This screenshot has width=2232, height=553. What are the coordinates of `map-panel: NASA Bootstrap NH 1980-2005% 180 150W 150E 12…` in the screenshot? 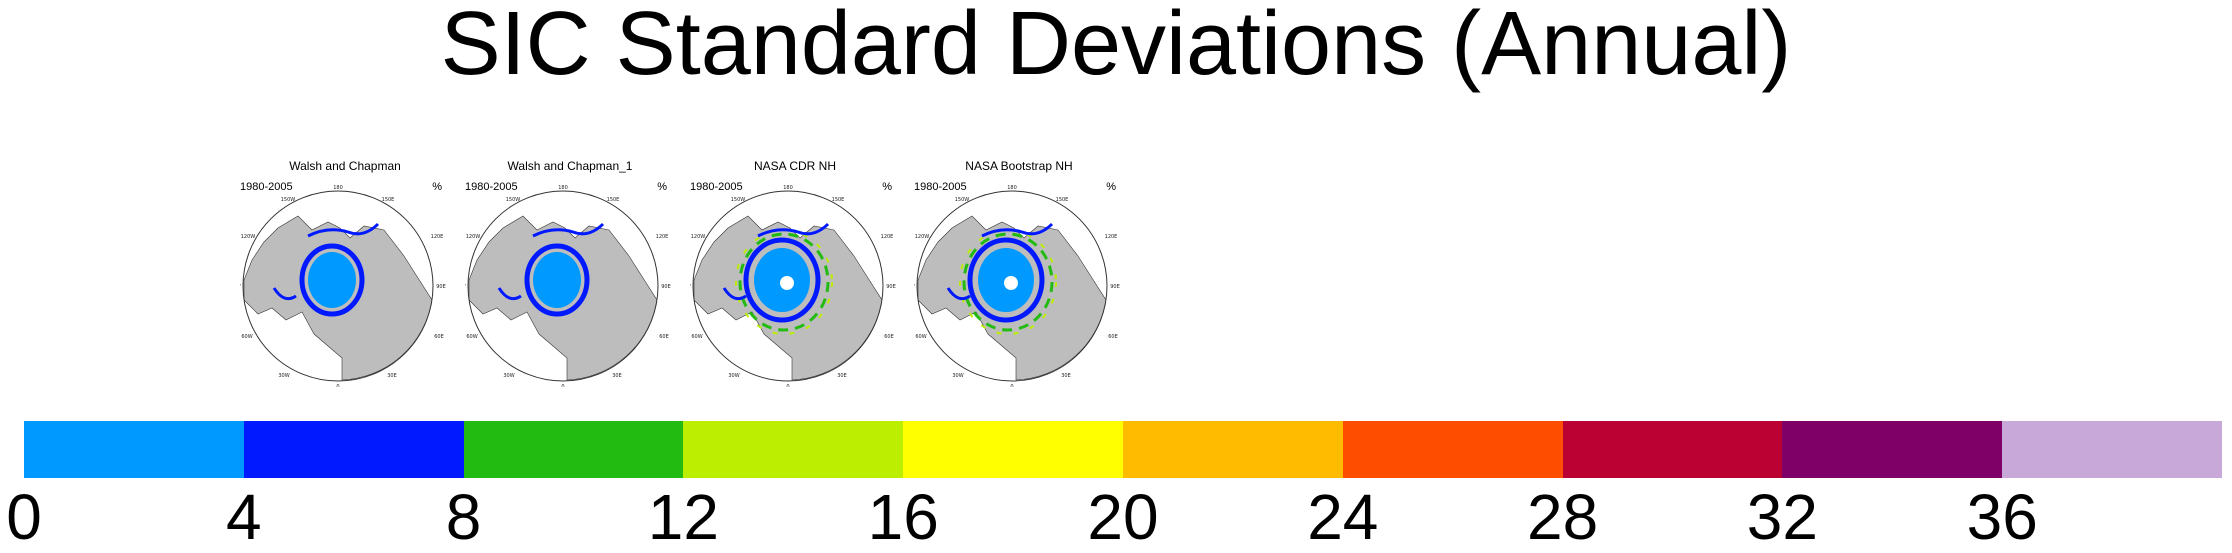 It's located at (1019, 271).